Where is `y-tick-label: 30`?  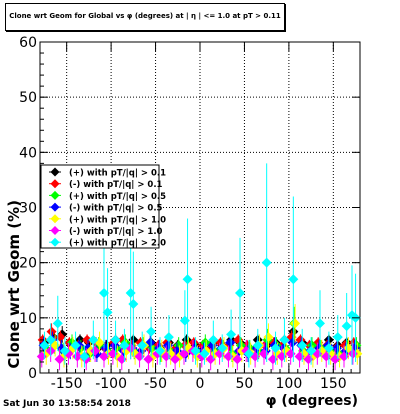 y-tick-label: 30 is located at coordinates (28, 209).